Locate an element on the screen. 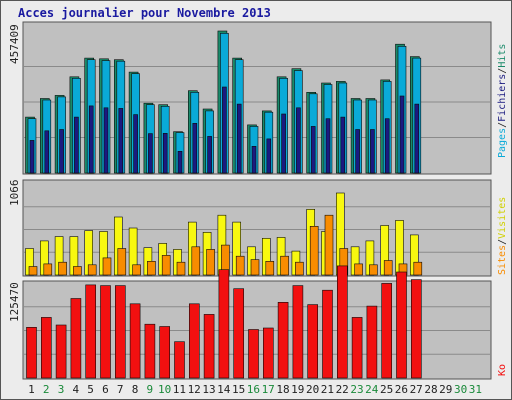 This screenshot has height=400, width=512. ylabel-bot: 125470 is located at coordinates (14, 302).